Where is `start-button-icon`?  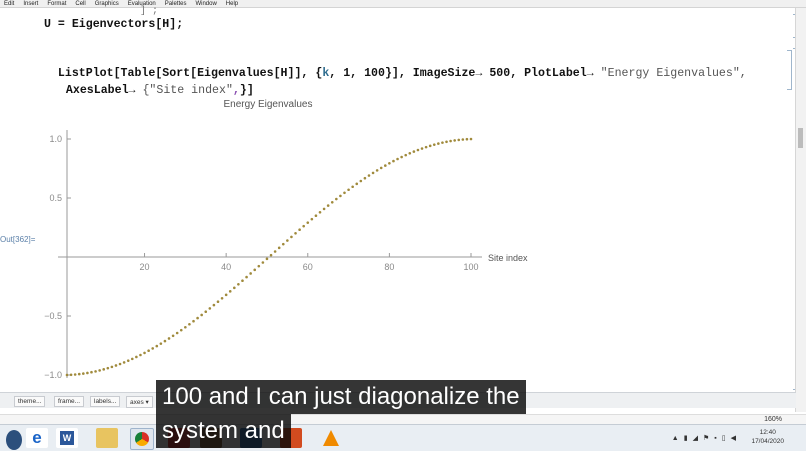 start-button-icon is located at coordinates (14, 440).